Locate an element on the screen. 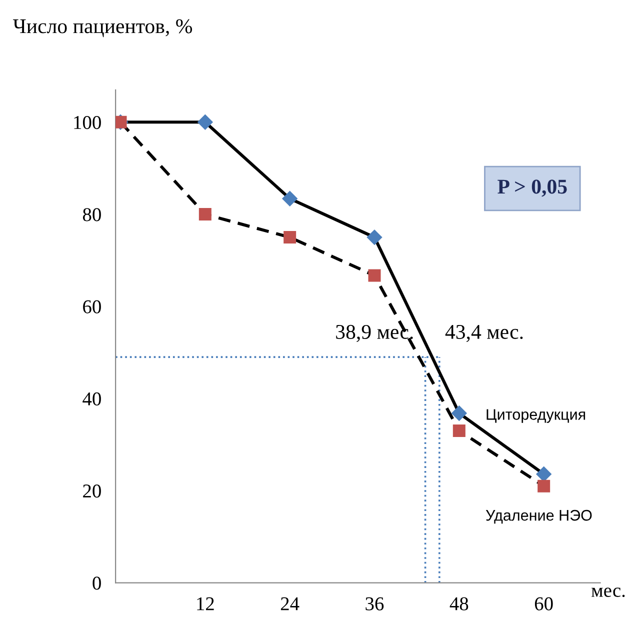  y-axis-title: Число пациентов, % is located at coordinates (102, 28).